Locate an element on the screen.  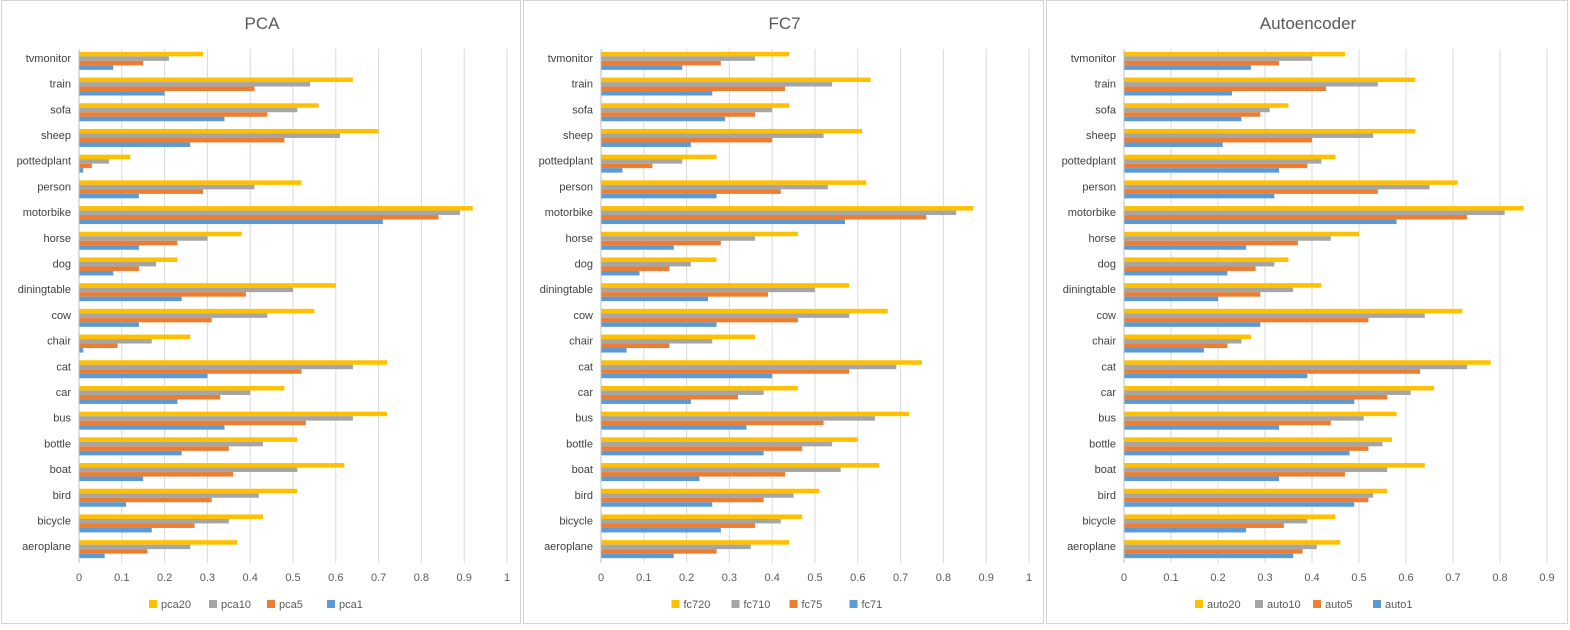
x-tick-label: 0.9 is located at coordinates (986, 578).